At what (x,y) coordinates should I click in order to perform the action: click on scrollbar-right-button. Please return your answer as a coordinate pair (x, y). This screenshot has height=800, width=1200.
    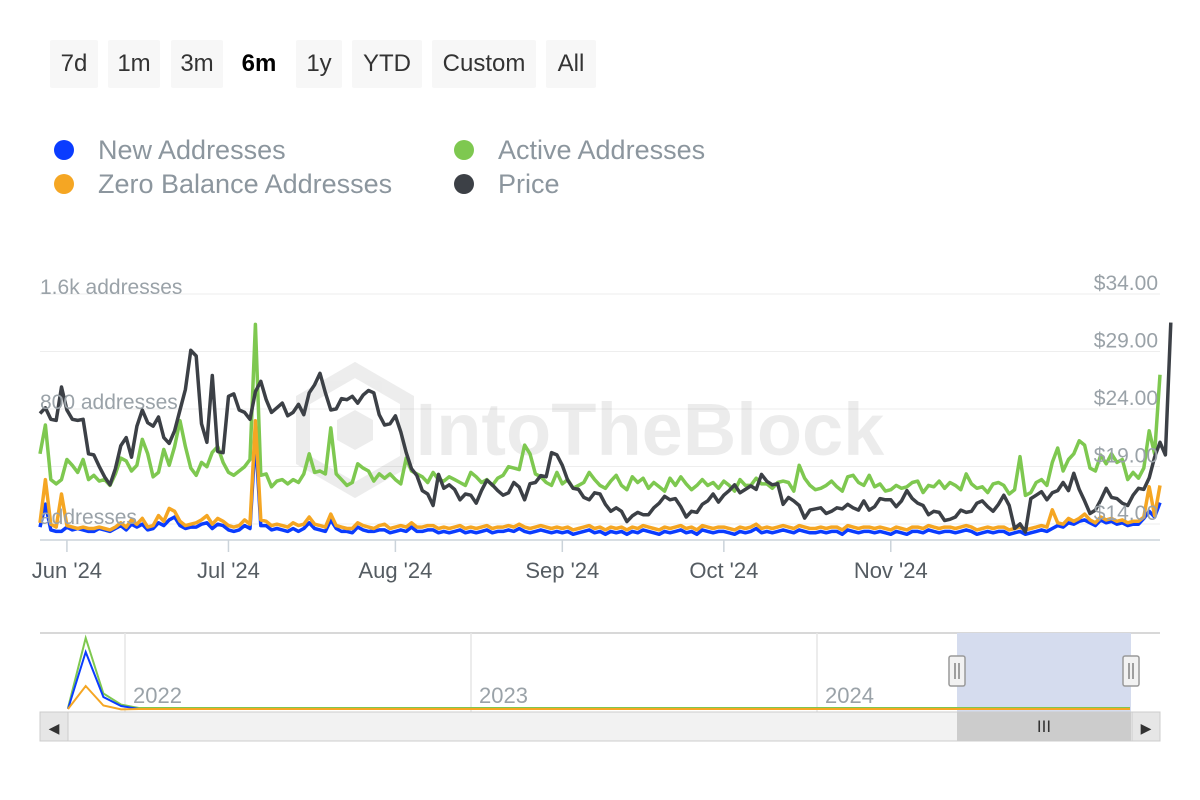
    Looking at the image, I should click on (1146, 726).